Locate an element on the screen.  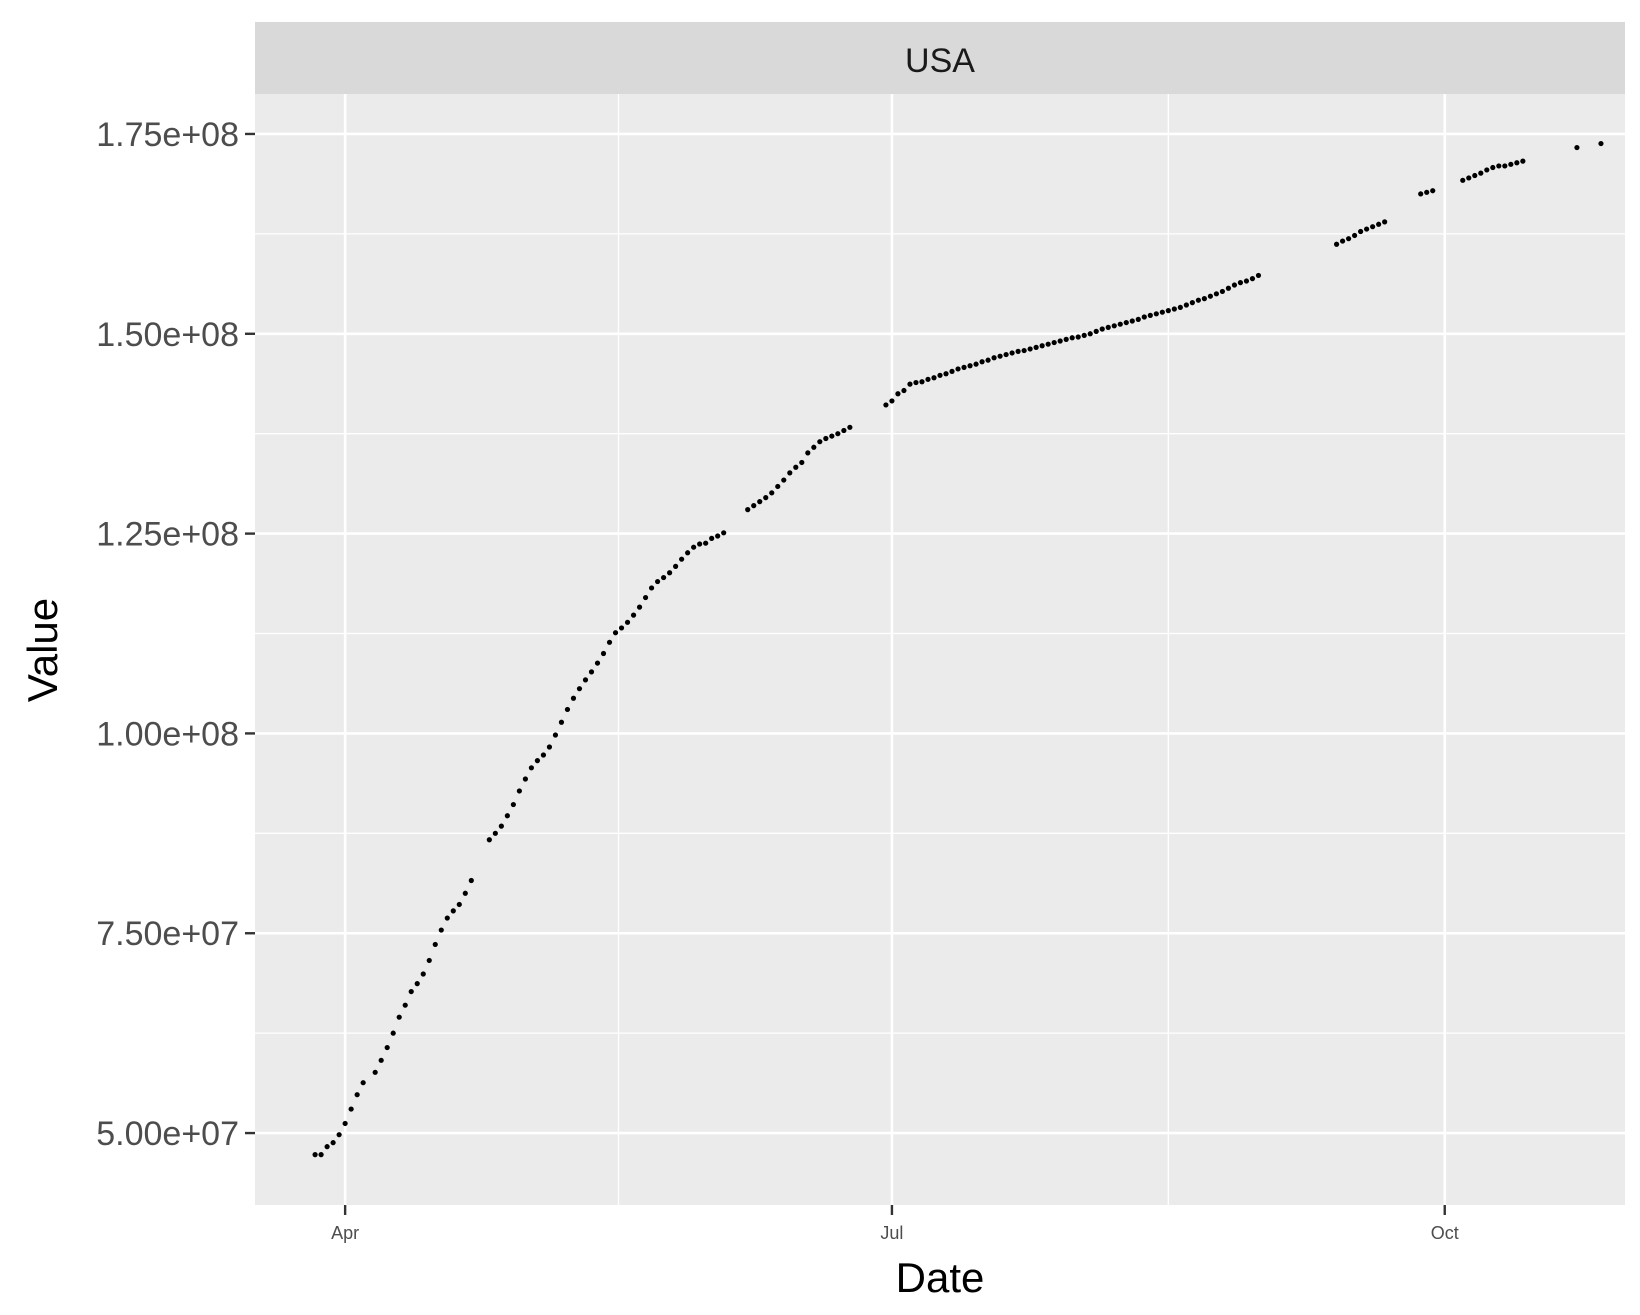
y-tick-label: 1.00e+08 is located at coordinates (167, 734).